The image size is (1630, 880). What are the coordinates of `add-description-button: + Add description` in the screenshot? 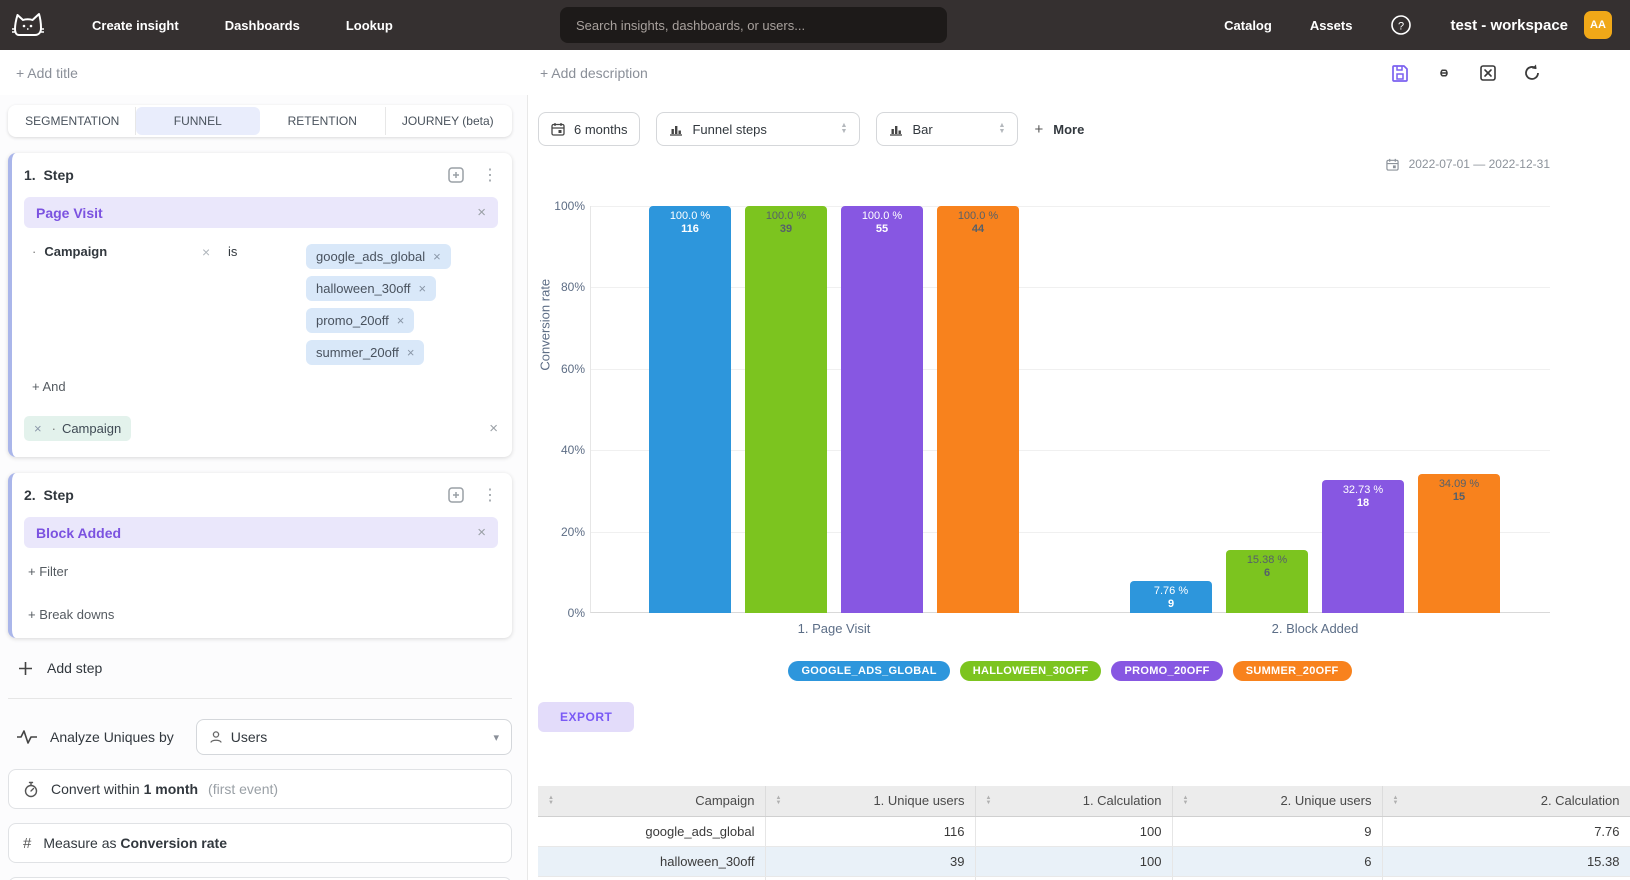 It's located at (594, 72).